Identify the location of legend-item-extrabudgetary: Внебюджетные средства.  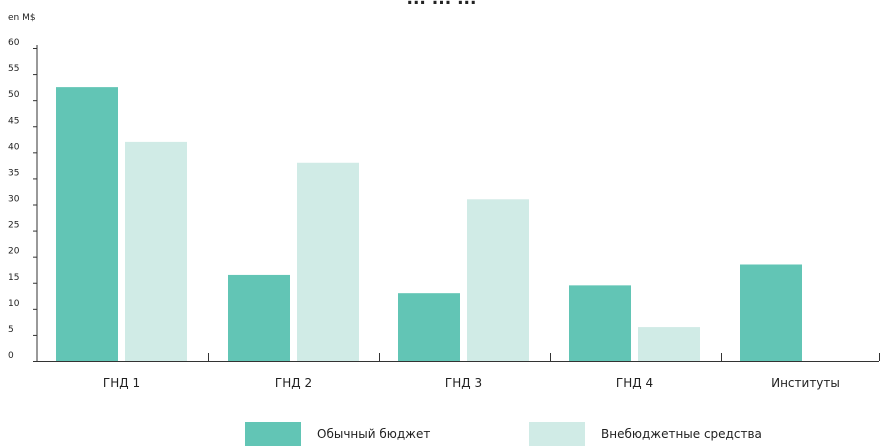
(645, 434).